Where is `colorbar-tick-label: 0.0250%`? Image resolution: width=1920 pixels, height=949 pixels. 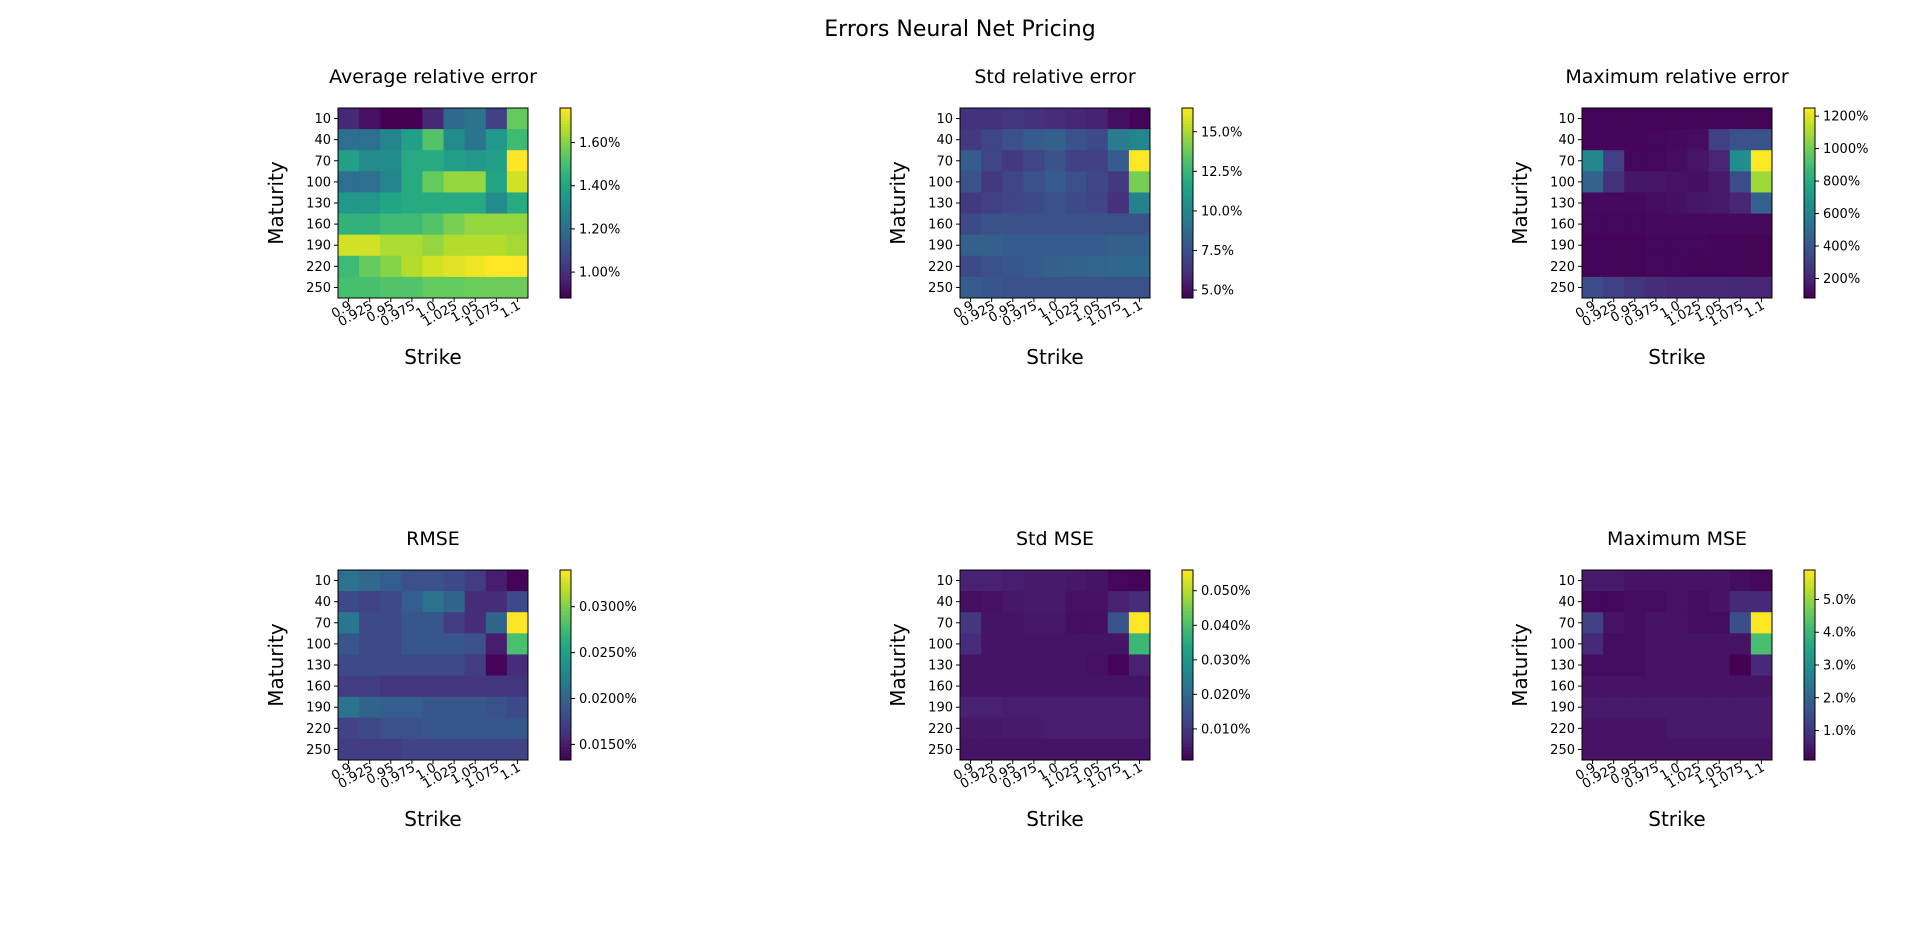 colorbar-tick-label: 0.0250% is located at coordinates (608, 653).